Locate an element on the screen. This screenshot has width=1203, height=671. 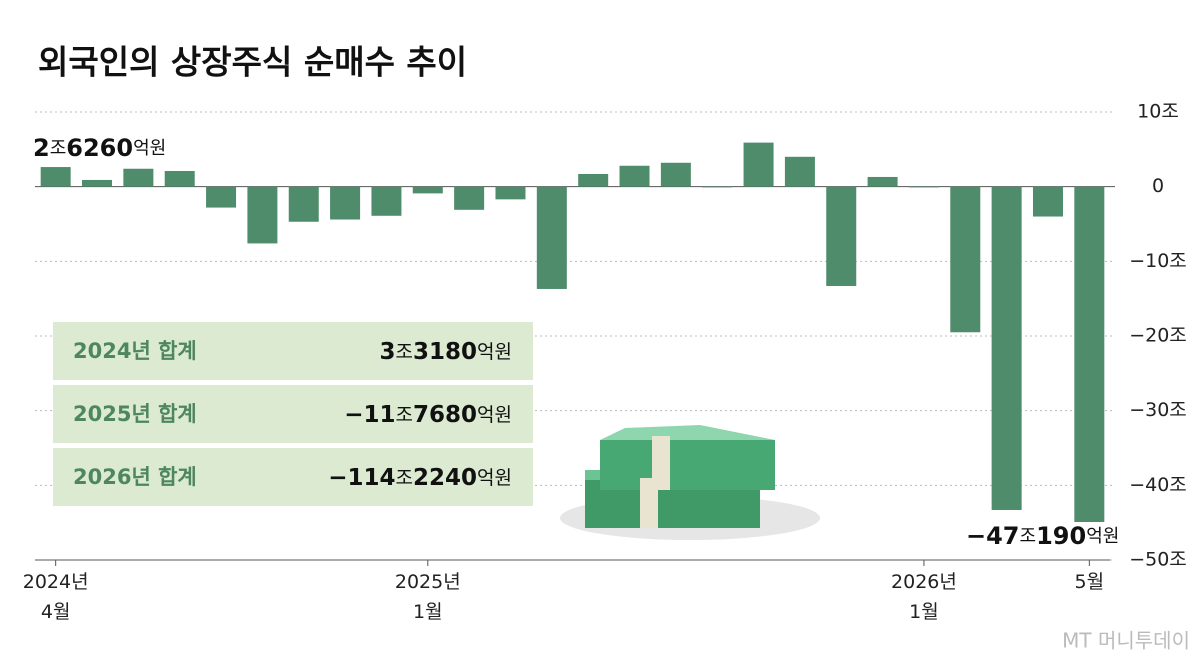
x-tick-label: 2025년 1월 is located at coordinates (427, 597).